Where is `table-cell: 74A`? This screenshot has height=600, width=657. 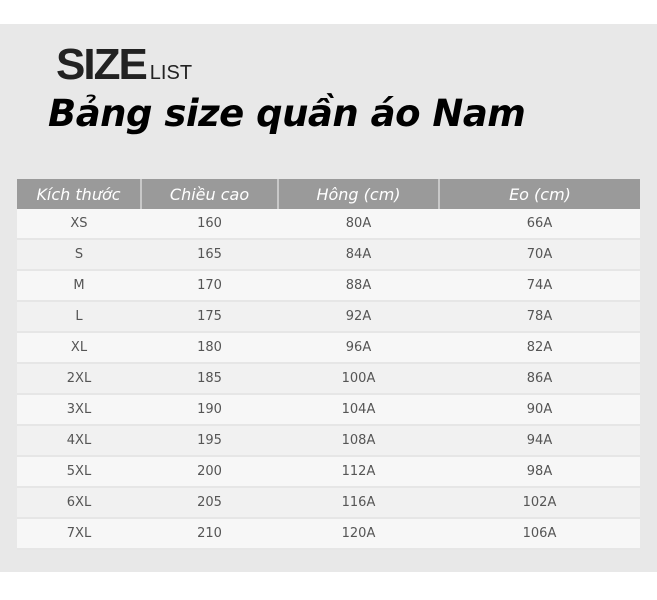 table-cell: 74A is located at coordinates (539, 286).